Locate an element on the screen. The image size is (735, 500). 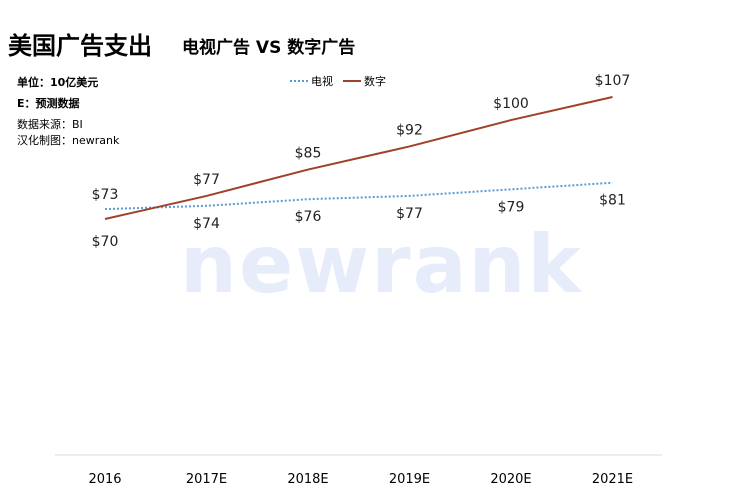
data-label-digital: $70 is located at coordinates (105, 242).